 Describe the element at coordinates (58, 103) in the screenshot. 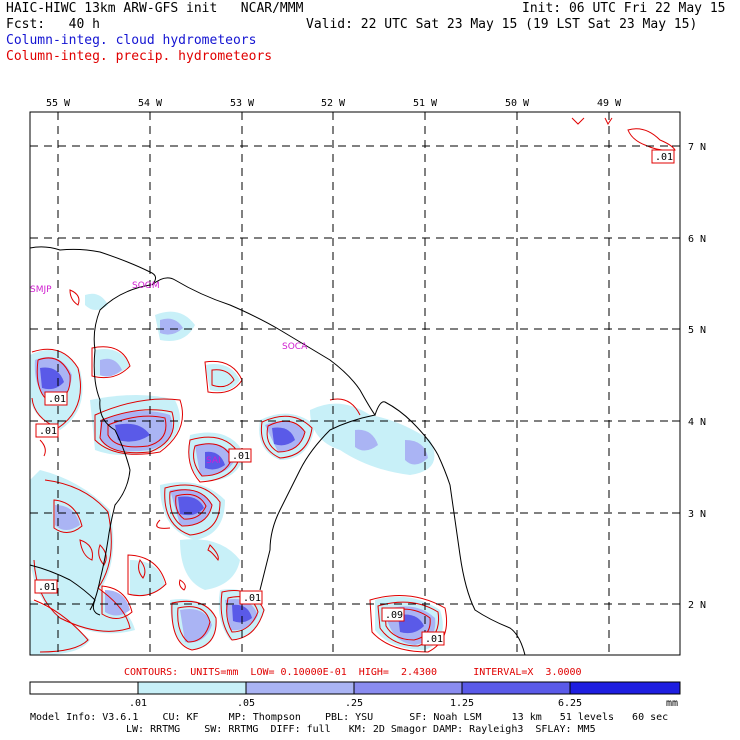

I see `lon-label: 55 W` at that location.